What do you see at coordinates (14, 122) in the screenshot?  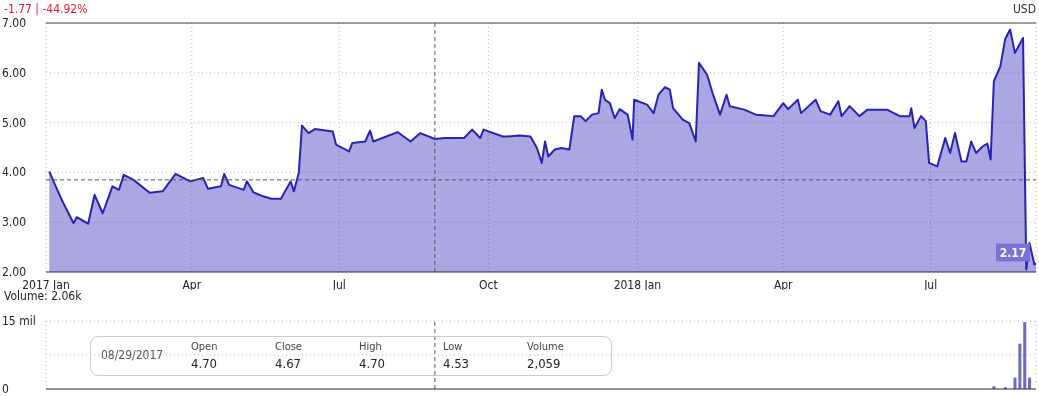 I see `y-tick-label: 5.00` at bounding box center [14, 122].